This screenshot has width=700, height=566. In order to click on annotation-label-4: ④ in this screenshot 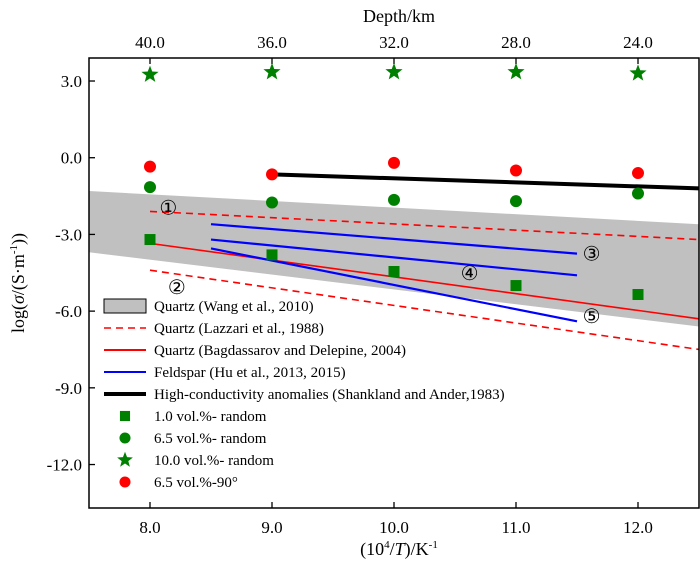, I will do `click(470, 274)`.